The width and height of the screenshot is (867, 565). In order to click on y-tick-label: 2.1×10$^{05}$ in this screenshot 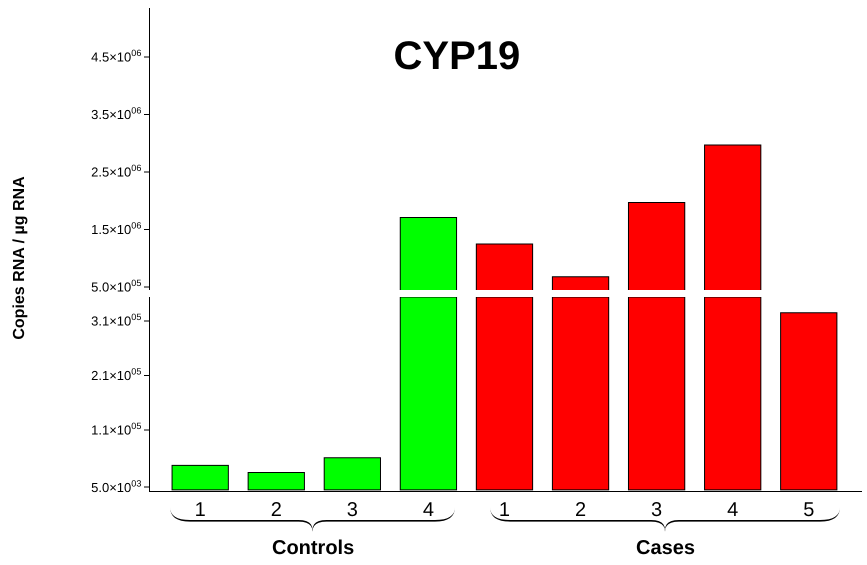, I will do `click(116, 375)`.